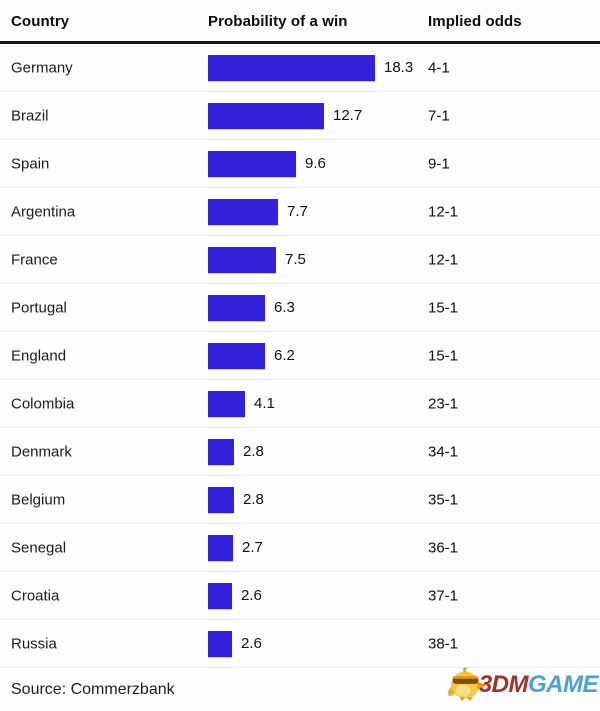  What do you see at coordinates (235, 547) in the screenshot?
I see `bar-group: 2.7` at bounding box center [235, 547].